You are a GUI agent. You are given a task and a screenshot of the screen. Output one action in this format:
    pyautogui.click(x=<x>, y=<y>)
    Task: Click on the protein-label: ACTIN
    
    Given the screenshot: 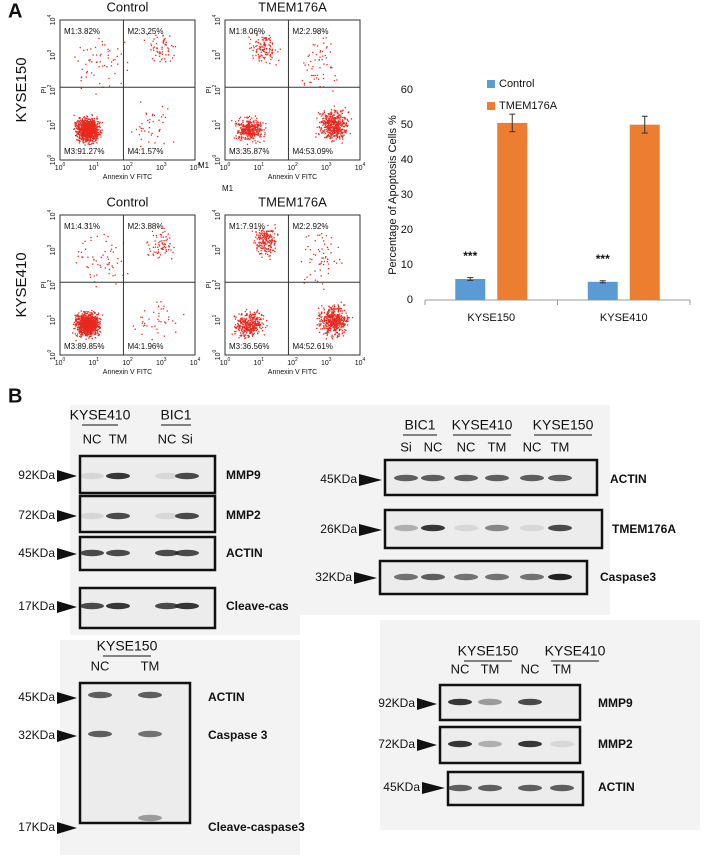 What is the action you would take?
    pyautogui.click(x=616, y=787)
    